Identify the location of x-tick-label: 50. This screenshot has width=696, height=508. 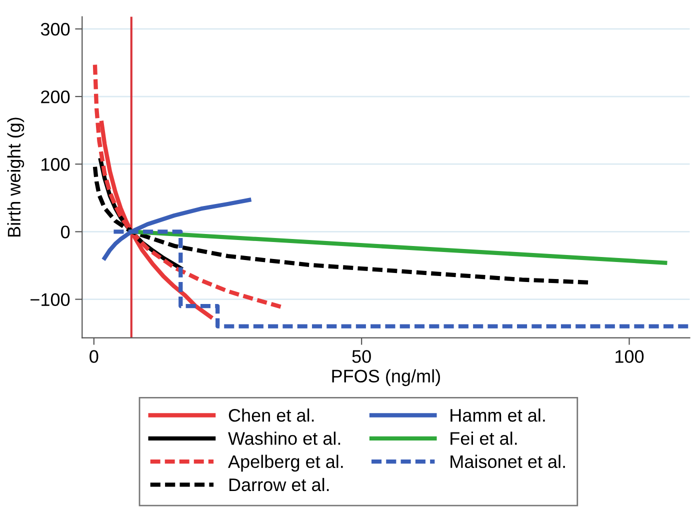
(361, 356).